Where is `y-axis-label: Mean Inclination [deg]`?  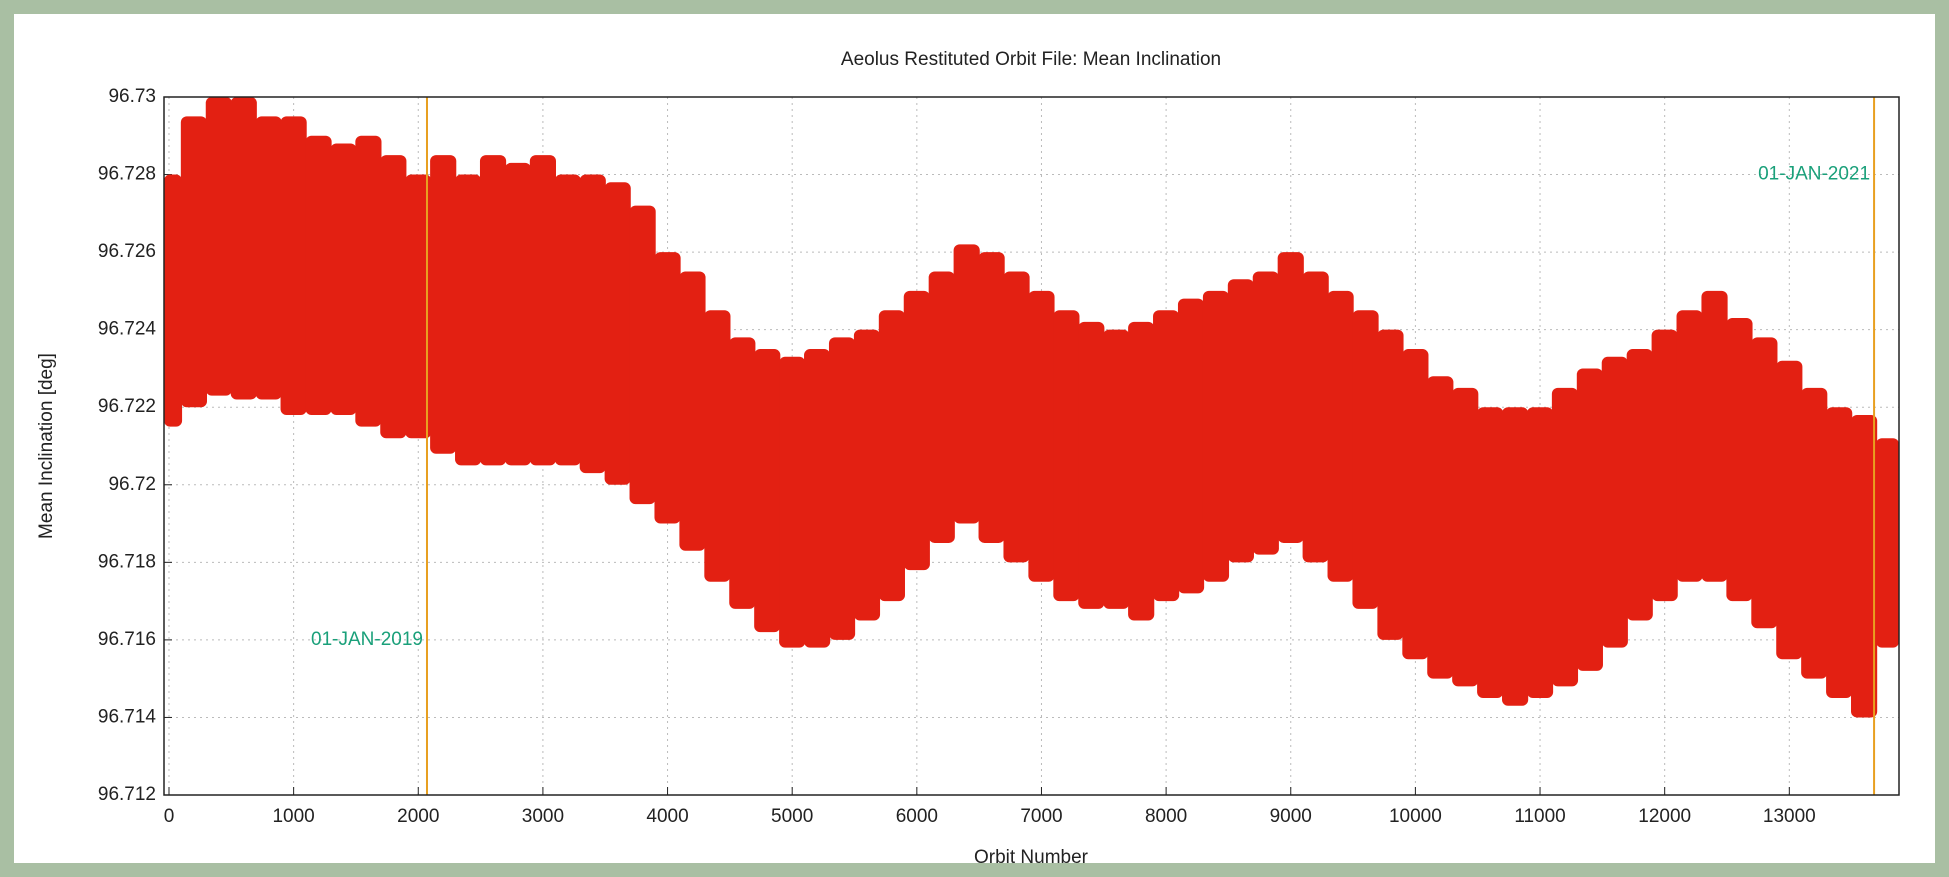 y-axis-label: Mean Inclination [deg] is located at coordinates (46, 446).